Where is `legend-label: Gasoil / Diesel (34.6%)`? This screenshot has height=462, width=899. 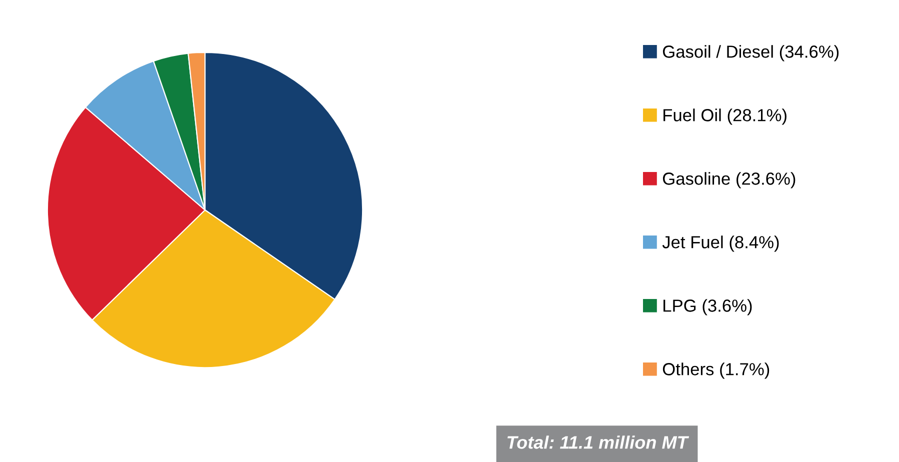 legend-label: Gasoil / Diesel (34.6%) is located at coordinates (750, 53).